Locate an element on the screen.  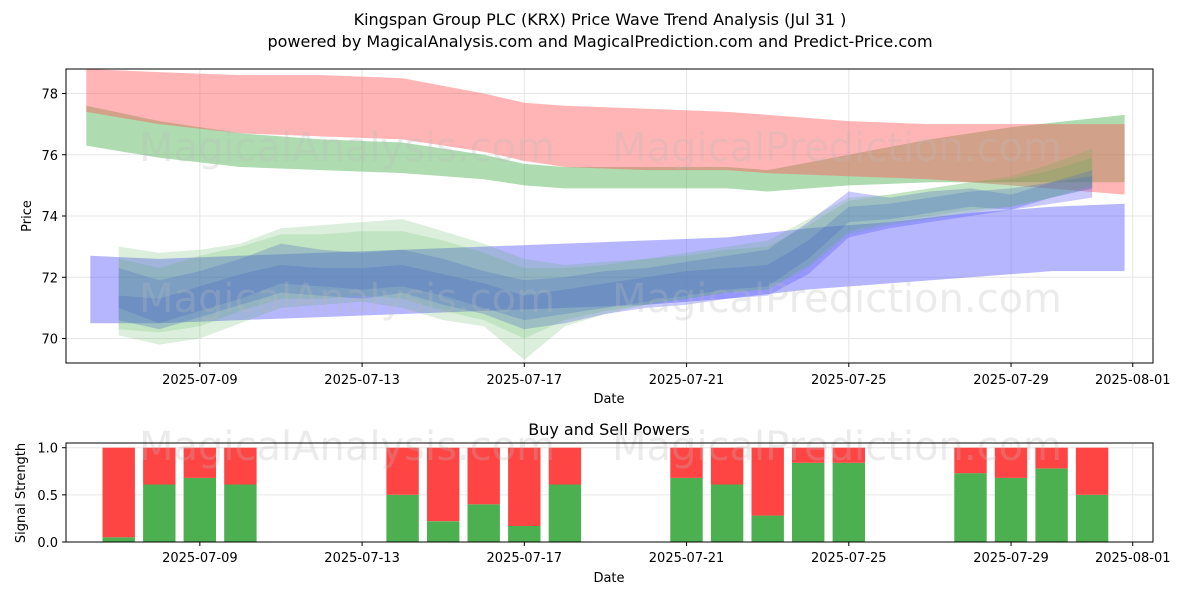
buy-sell-x-axis-label: Date is located at coordinates (608, 578).